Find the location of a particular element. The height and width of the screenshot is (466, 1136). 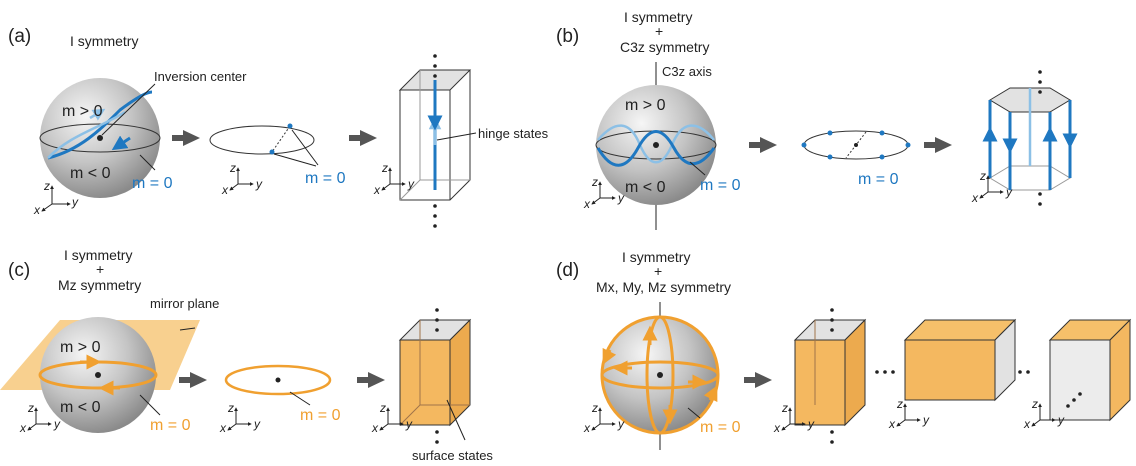

axes-c2: z y x is located at coordinates (240, 418).